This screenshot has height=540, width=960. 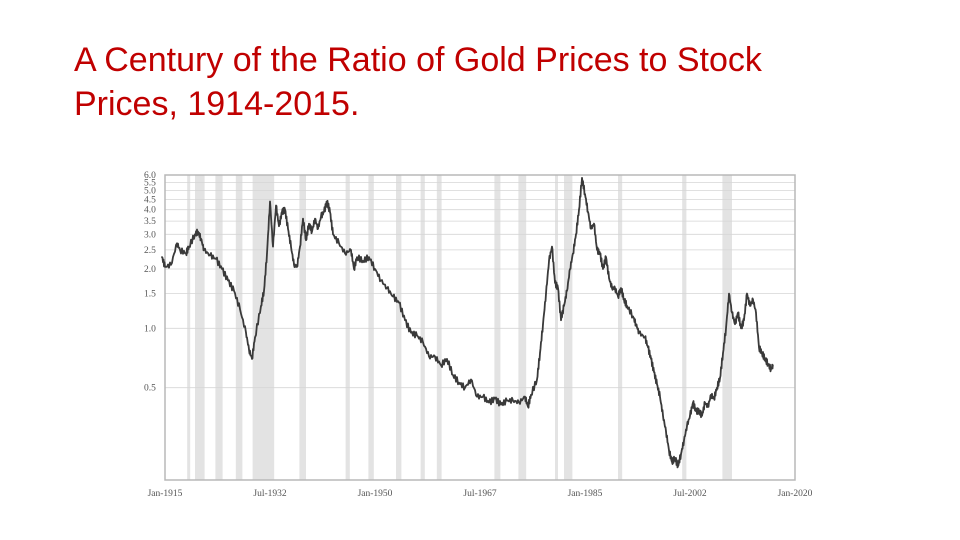 What do you see at coordinates (690, 494) in the screenshot?
I see `x-tick-label-Jul-2002: Jul-2002` at bounding box center [690, 494].